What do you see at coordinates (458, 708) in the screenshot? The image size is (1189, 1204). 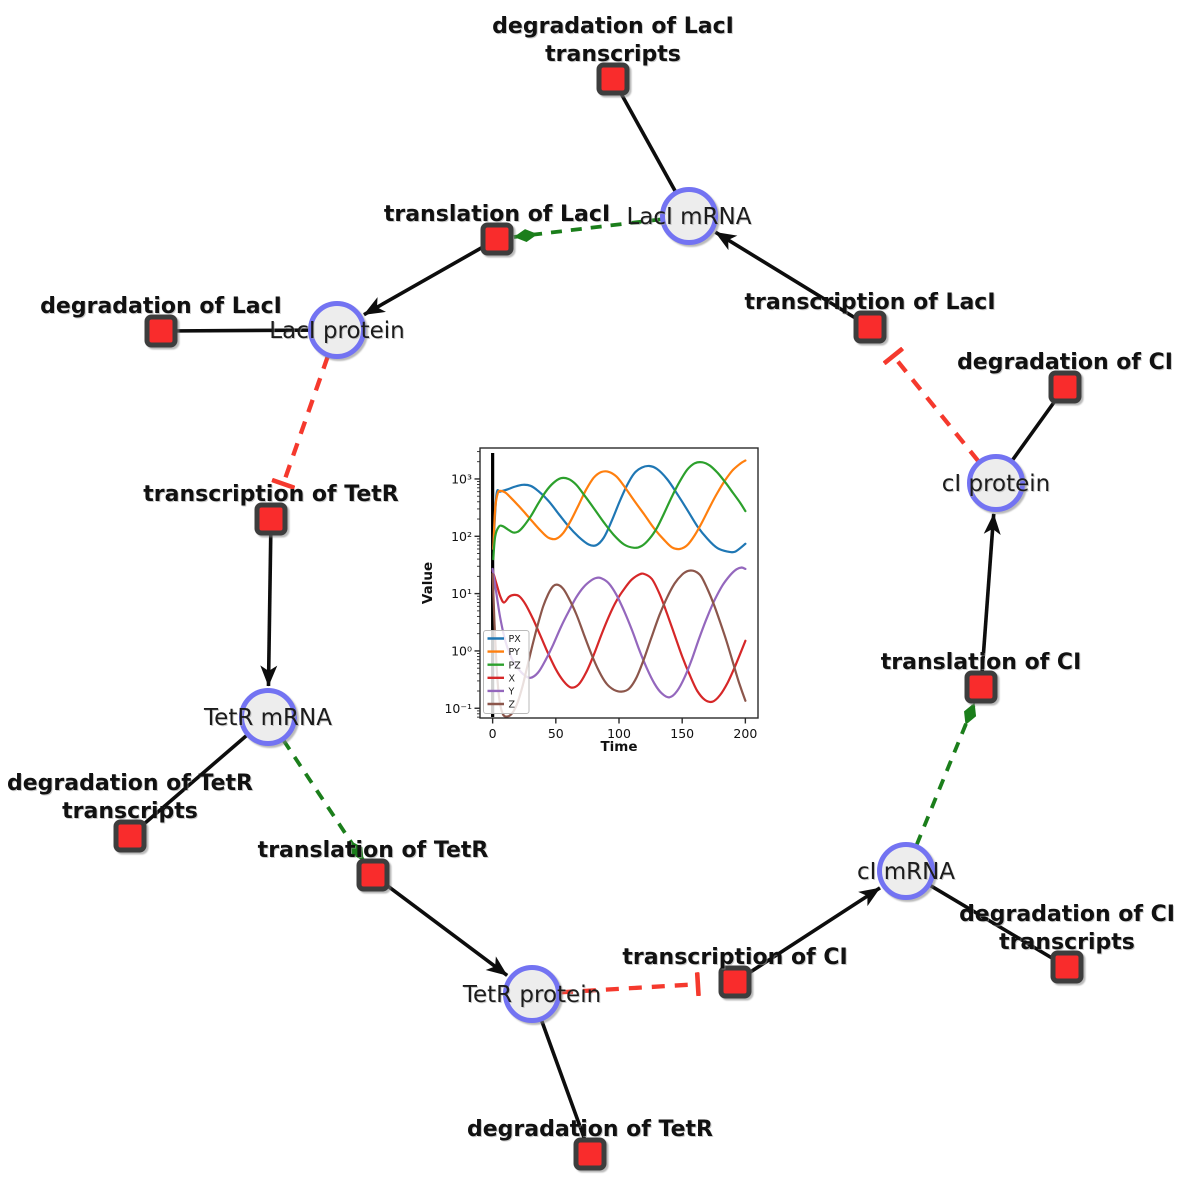 I see `chart-y-ticklabel-0.1: 10⁻¹` at bounding box center [458, 708].